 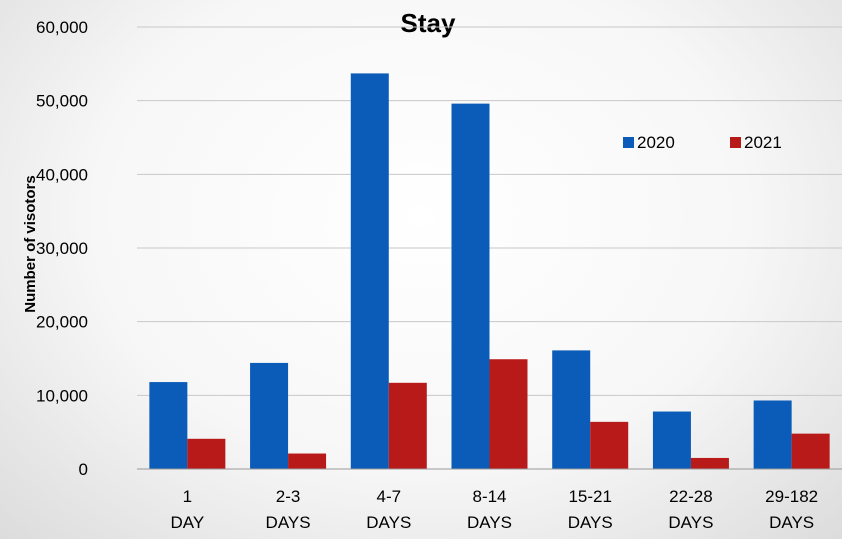 What do you see at coordinates (571, 409) in the screenshot?
I see `bar-2020-15-21-days` at bounding box center [571, 409].